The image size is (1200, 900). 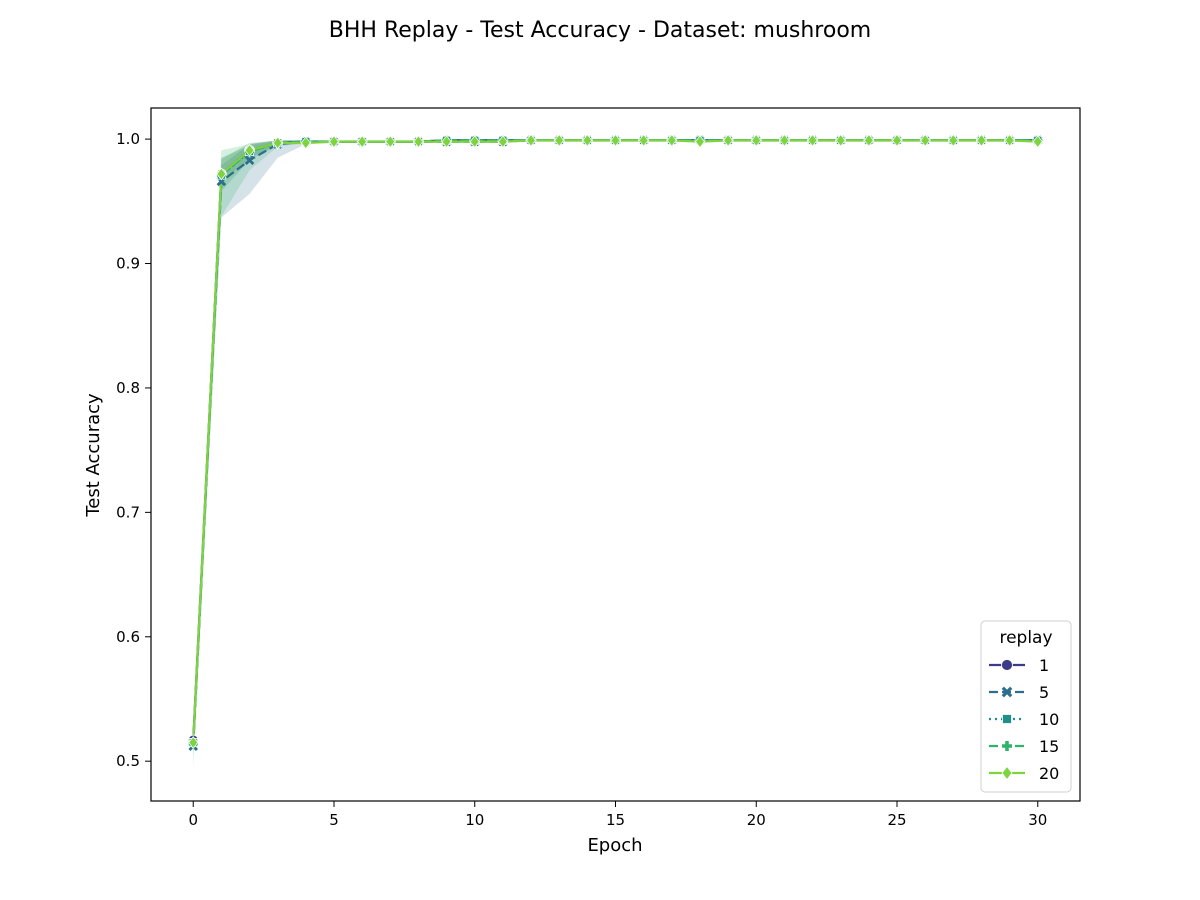 What do you see at coordinates (1025, 638) in the screenshot?
I see `legend-title: replay` at bounding box center [1025, 638].